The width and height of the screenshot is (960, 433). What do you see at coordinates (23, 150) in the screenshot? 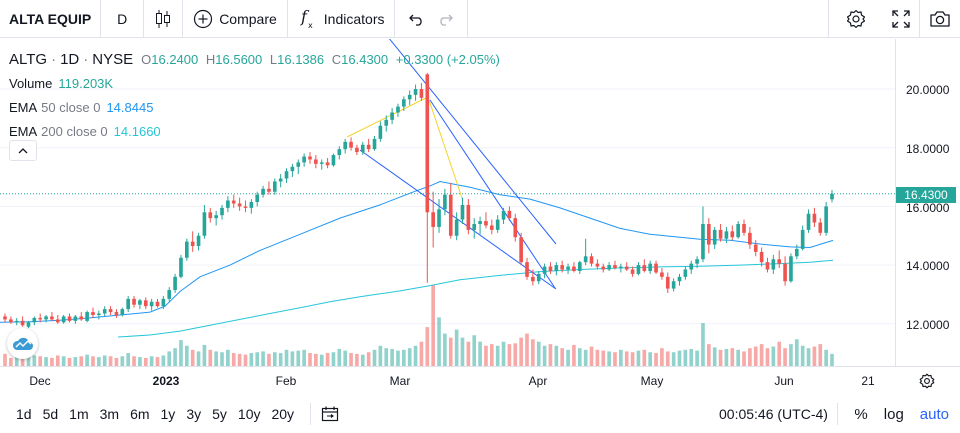
I see `legend-collapse-button` at bounding box center [23, 150].